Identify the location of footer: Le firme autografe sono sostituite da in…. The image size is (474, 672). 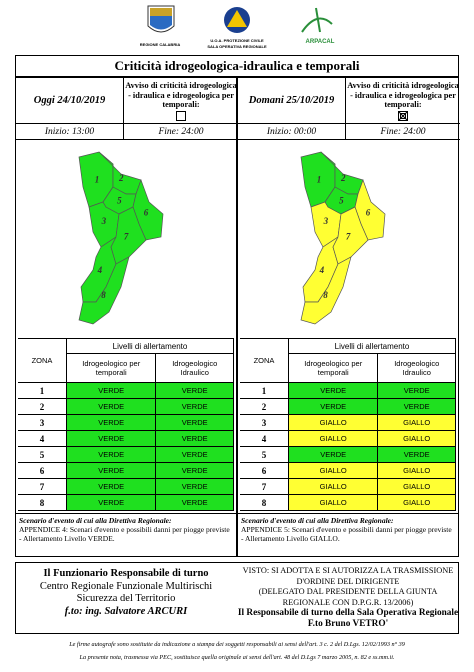
(237, 651).